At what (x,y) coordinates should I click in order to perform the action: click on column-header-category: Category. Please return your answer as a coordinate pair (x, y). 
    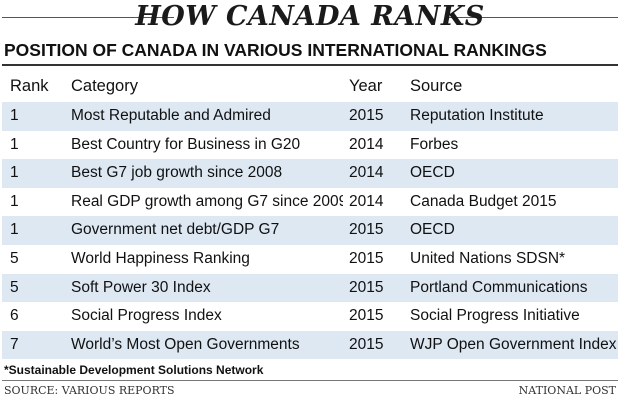
    Looking at the image, I should click on (104, 86).